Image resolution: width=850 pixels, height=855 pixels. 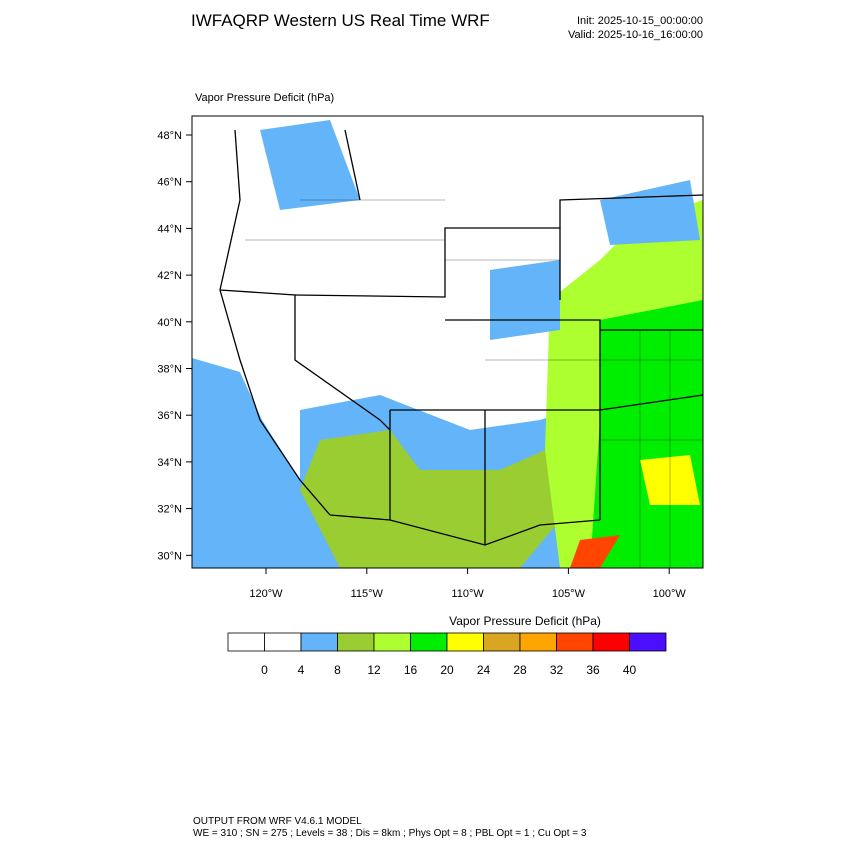 I want to click on lat-label: 46°N, so click(x=169, y=183).